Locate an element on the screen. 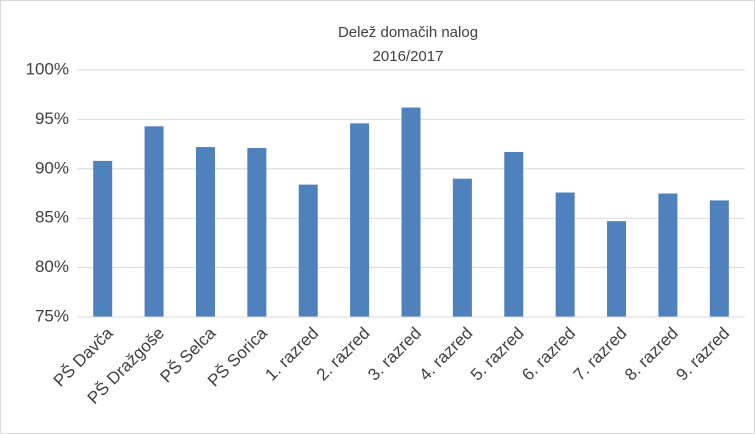 The image size is (755, 434). y-tick-label: 90% is located at coordinates (52, 167).